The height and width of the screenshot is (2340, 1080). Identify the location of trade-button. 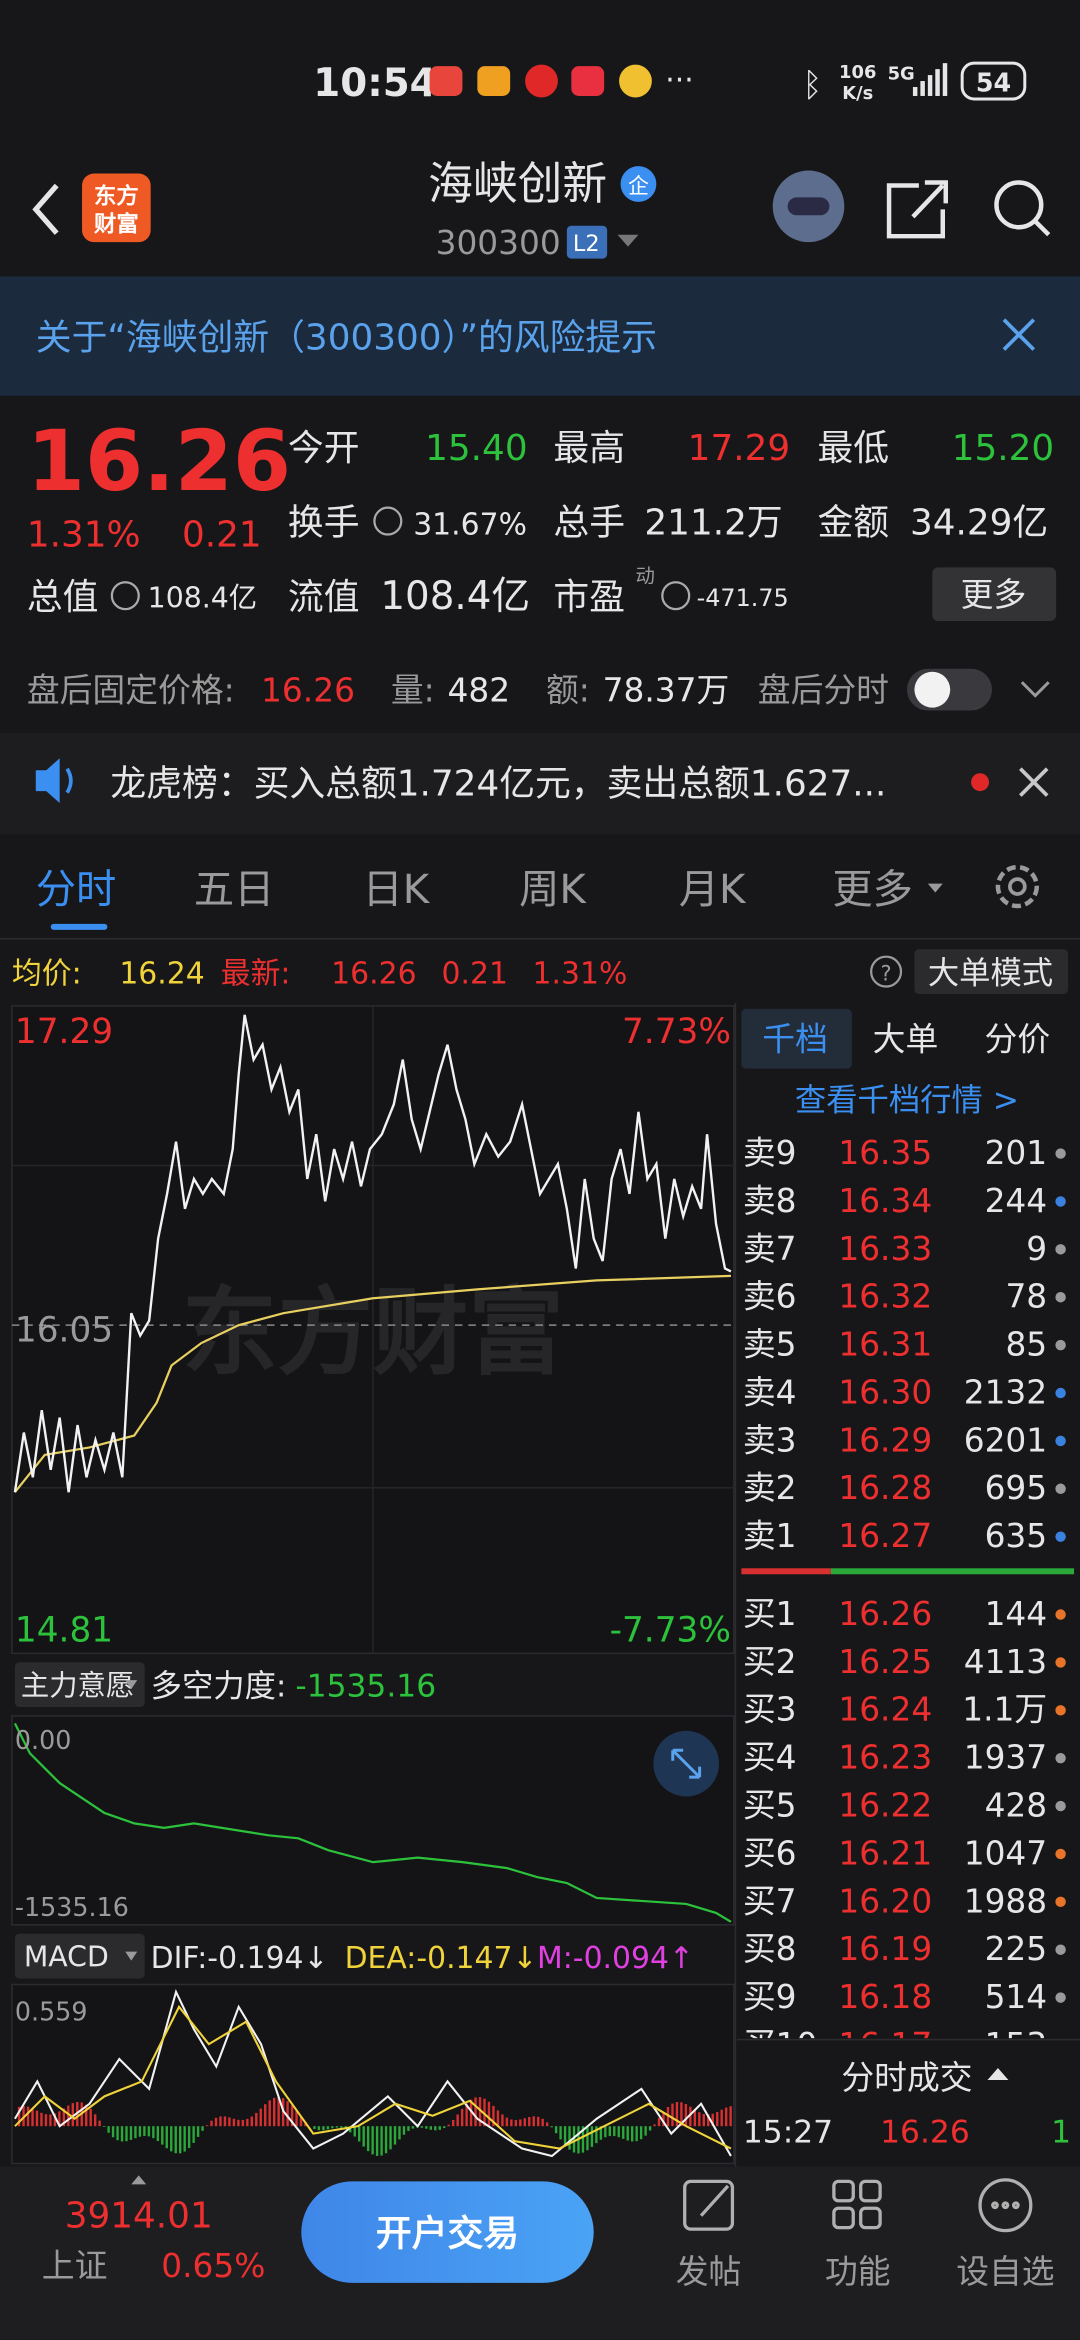
(447, 2232).